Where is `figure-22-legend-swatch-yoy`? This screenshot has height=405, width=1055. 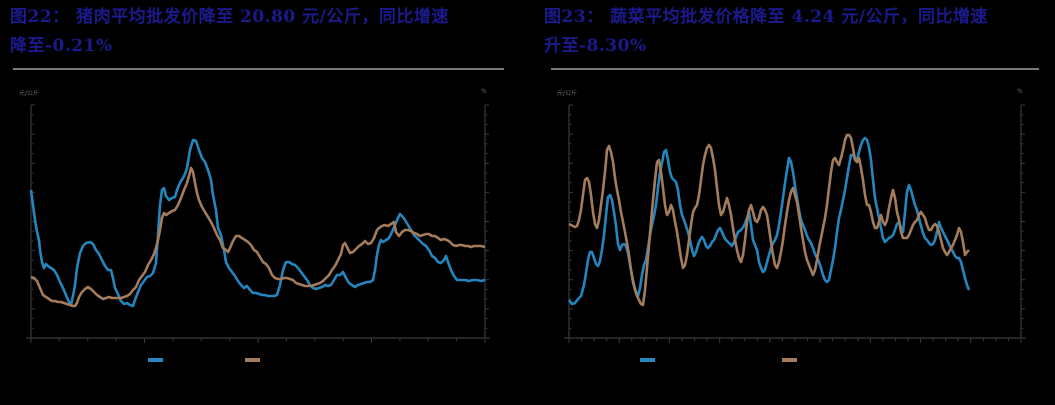 figure-22-legend-swatch-yoy is located at coordinates (252, 360).